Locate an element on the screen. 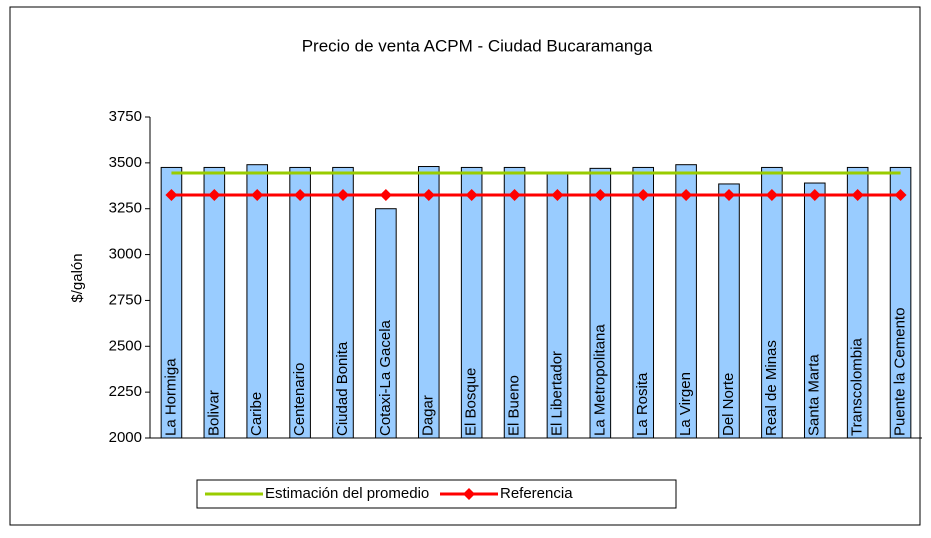 Image resolution: width=931 pixels, height=538 pixels. y-tick-label: 2250 is located at coordinates (125, 391).